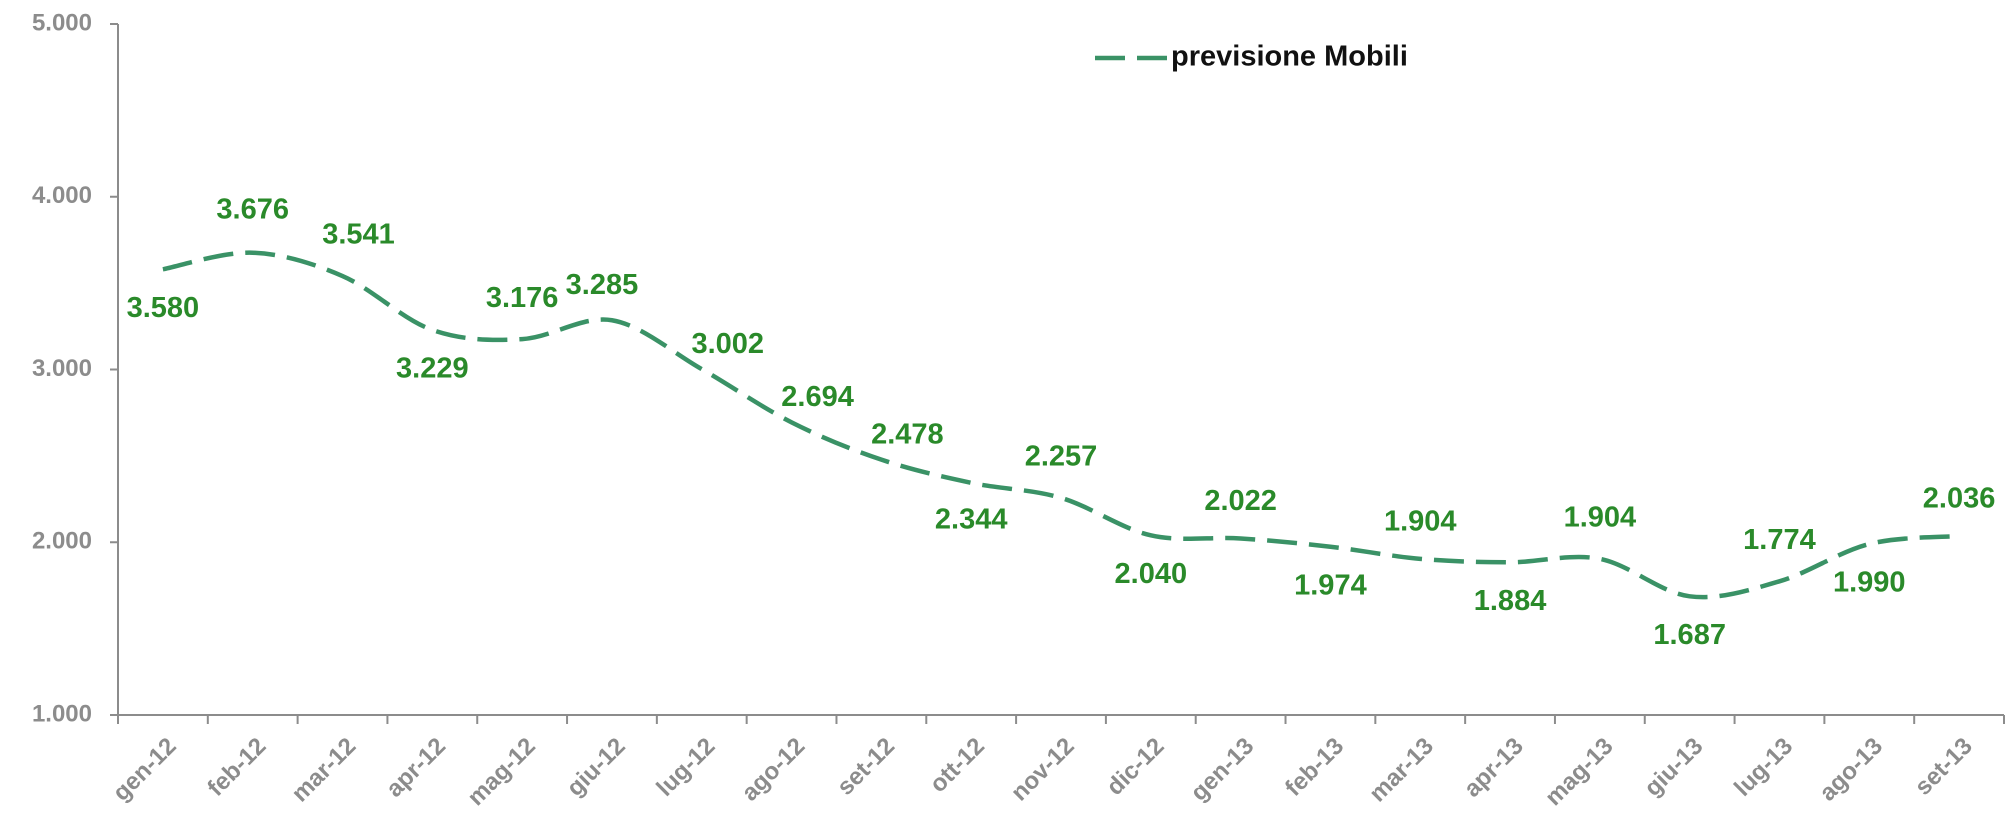 The width and height of the screenshot is (2008, 824). I want to click on x-tick-label: lug-12, so click(685, 767).